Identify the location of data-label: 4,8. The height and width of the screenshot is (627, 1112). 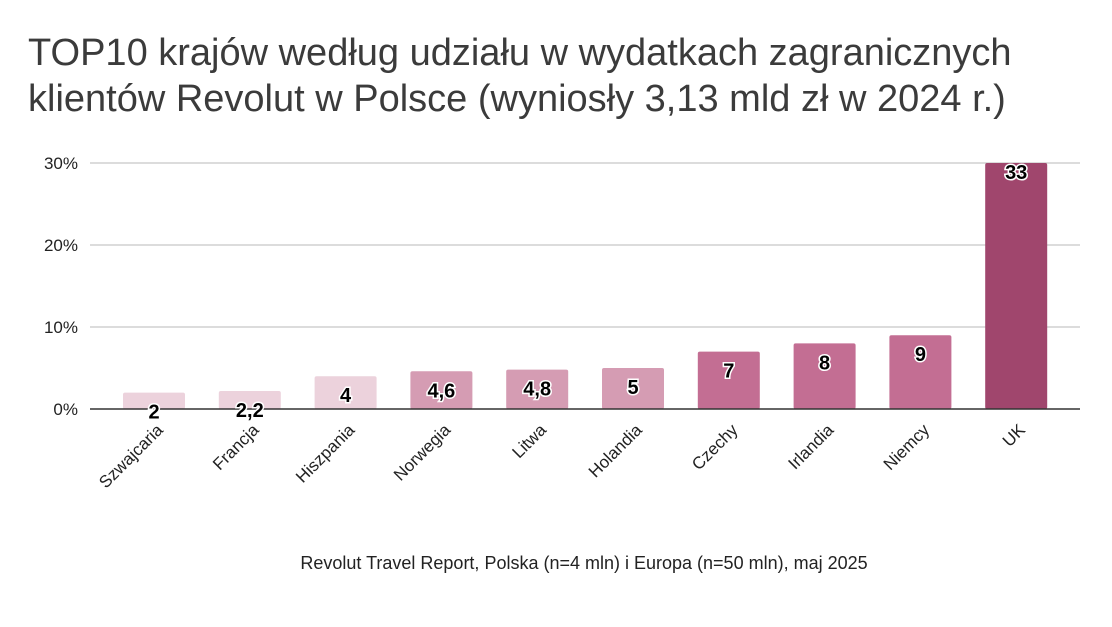
(537, 390).